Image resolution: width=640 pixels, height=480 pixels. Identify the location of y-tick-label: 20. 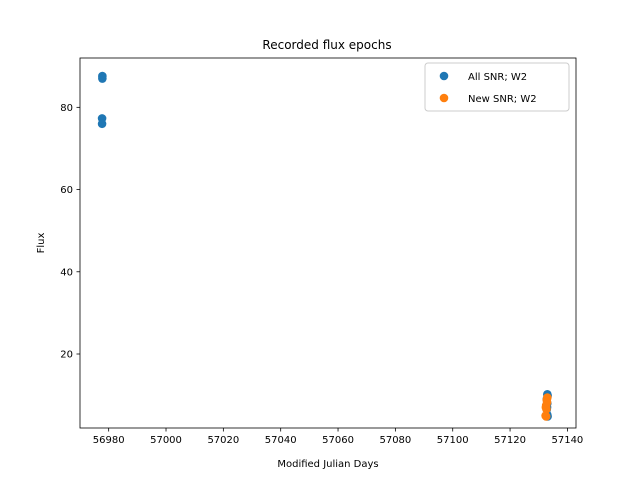
(66, 355).